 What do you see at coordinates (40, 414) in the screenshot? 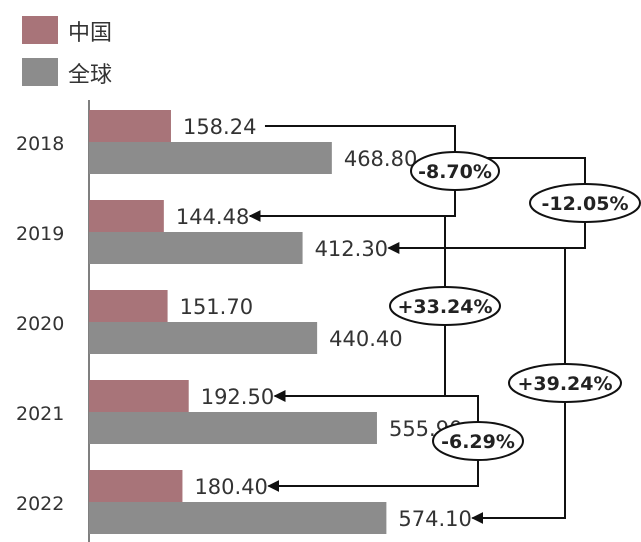
I see `category-label-2021: 2021` at bounding box center [40, 414].